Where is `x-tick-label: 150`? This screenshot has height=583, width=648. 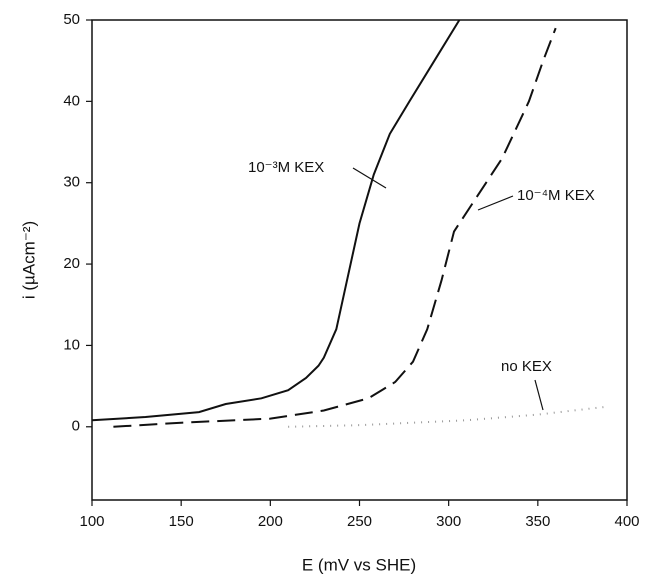
x-tick-label: 150 is located at coordinates (181, 521).